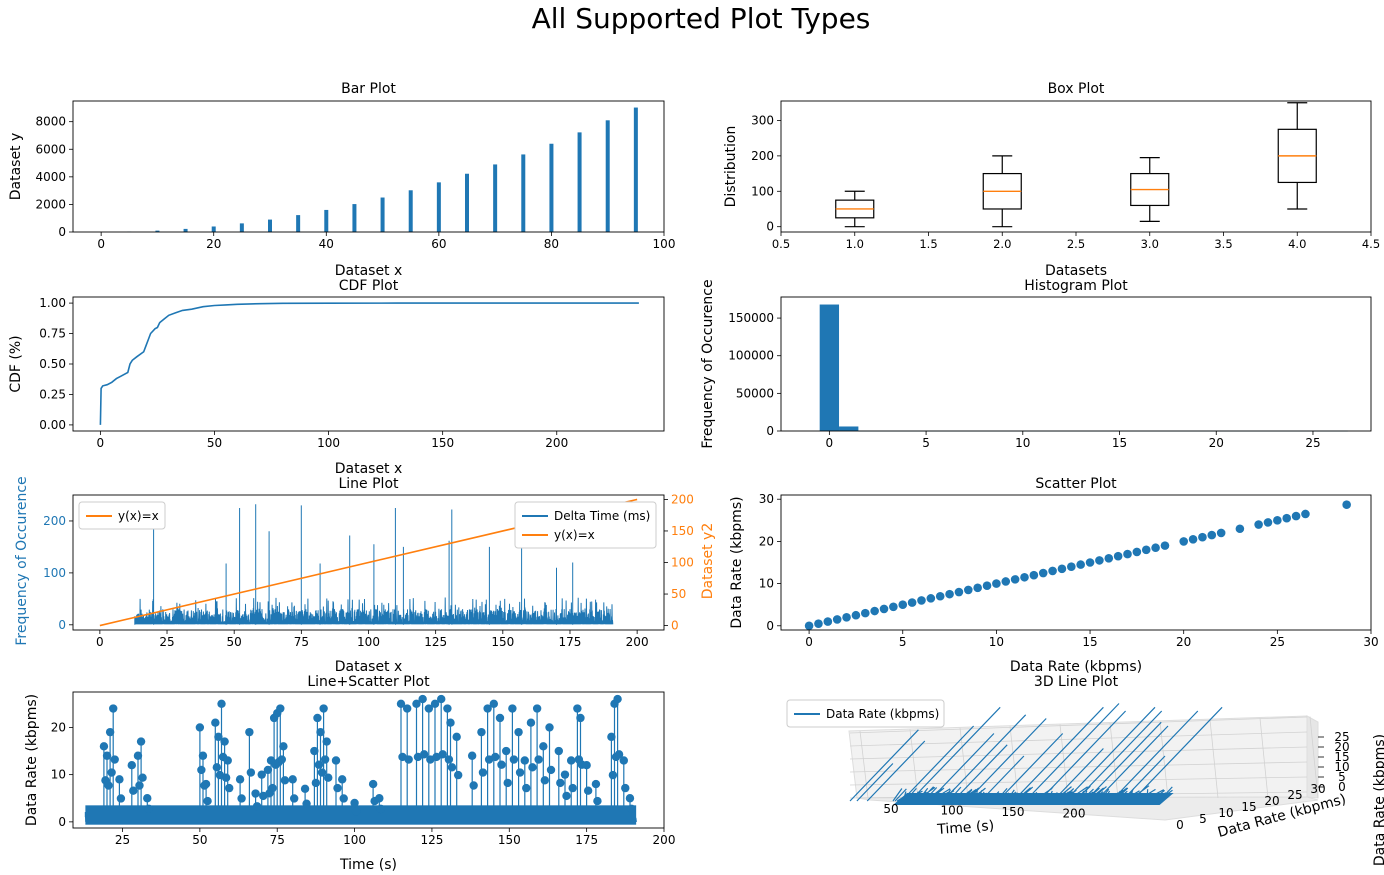 The image size is (1384, 875). I want to click on y-tick-label: 4000, so click(50, 177).